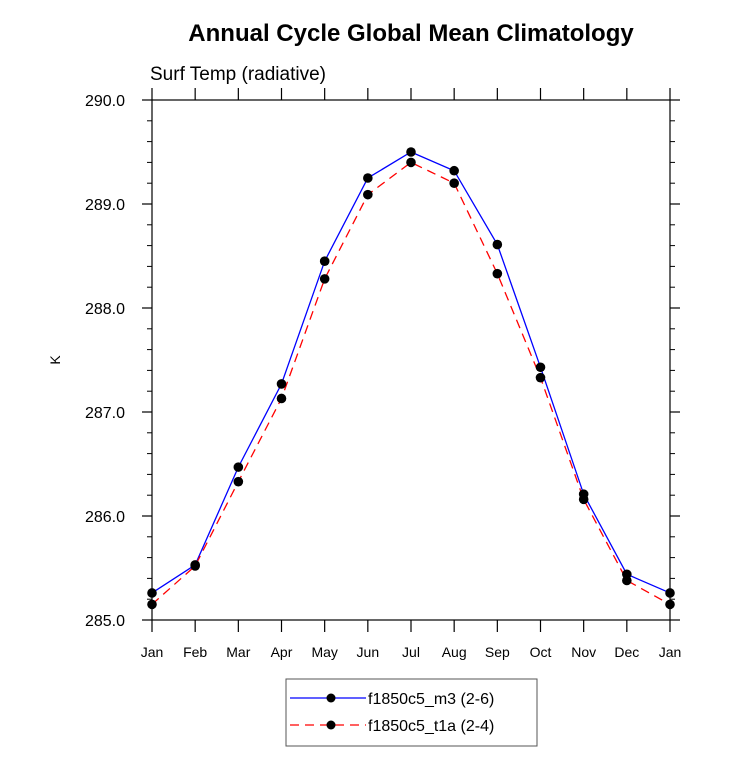  What do you see at coordinates (195, 652) in the screenshot?
I see `x-tick-label: Feb` at bounding box center [195, 652].